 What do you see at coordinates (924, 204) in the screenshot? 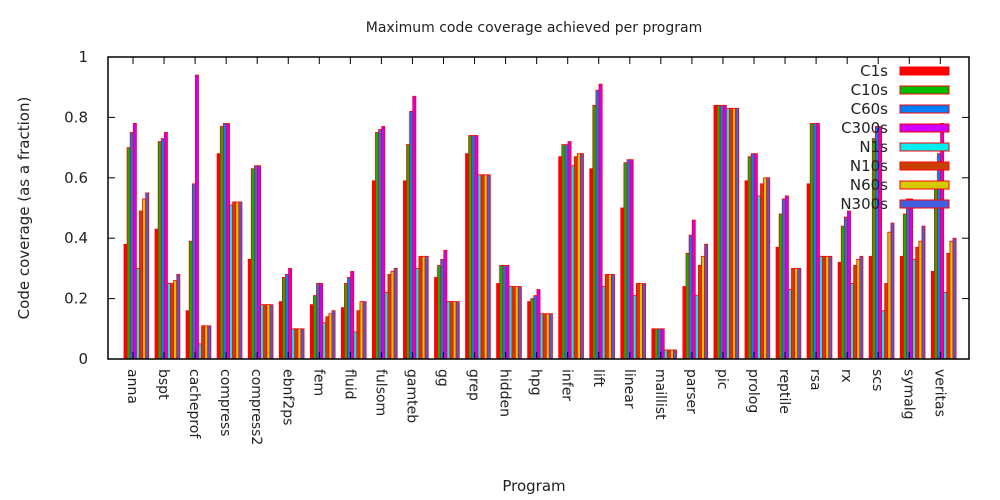
I see `legend-swatch-n300s` at bounding box center [924, 204].